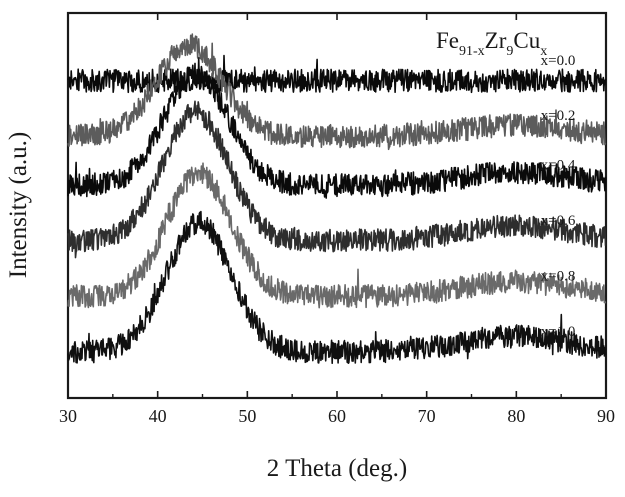  Describe the element at coordinates (427, 416) in the screenshot. I see `x-tick-label-70: 70` at that location.